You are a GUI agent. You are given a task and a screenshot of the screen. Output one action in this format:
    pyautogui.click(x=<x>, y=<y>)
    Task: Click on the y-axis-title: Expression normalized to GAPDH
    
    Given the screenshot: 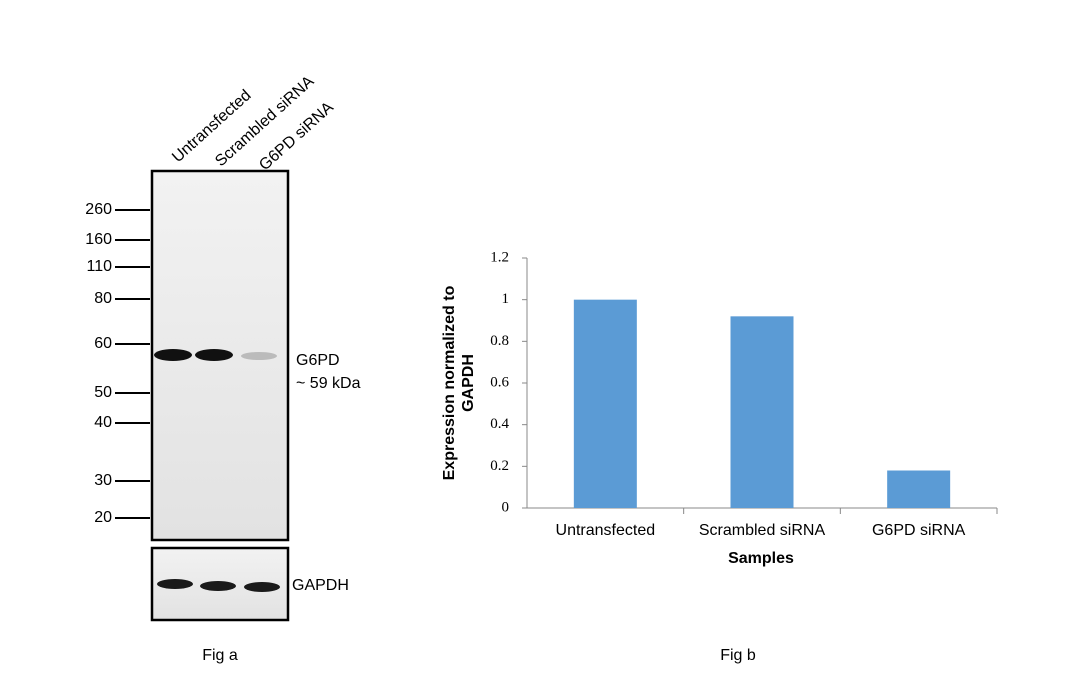 What is the action you would take?
    pyautogui.click(x=459, y=382)
    